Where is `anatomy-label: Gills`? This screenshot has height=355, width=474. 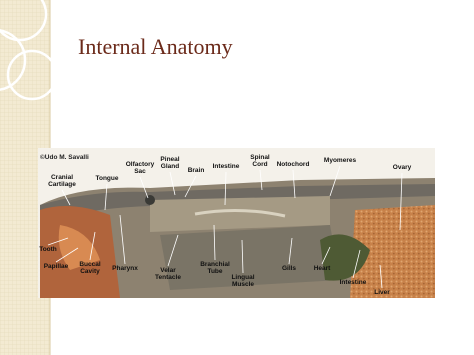 anatomy-label: Gills is located at coordinates (289, 268).